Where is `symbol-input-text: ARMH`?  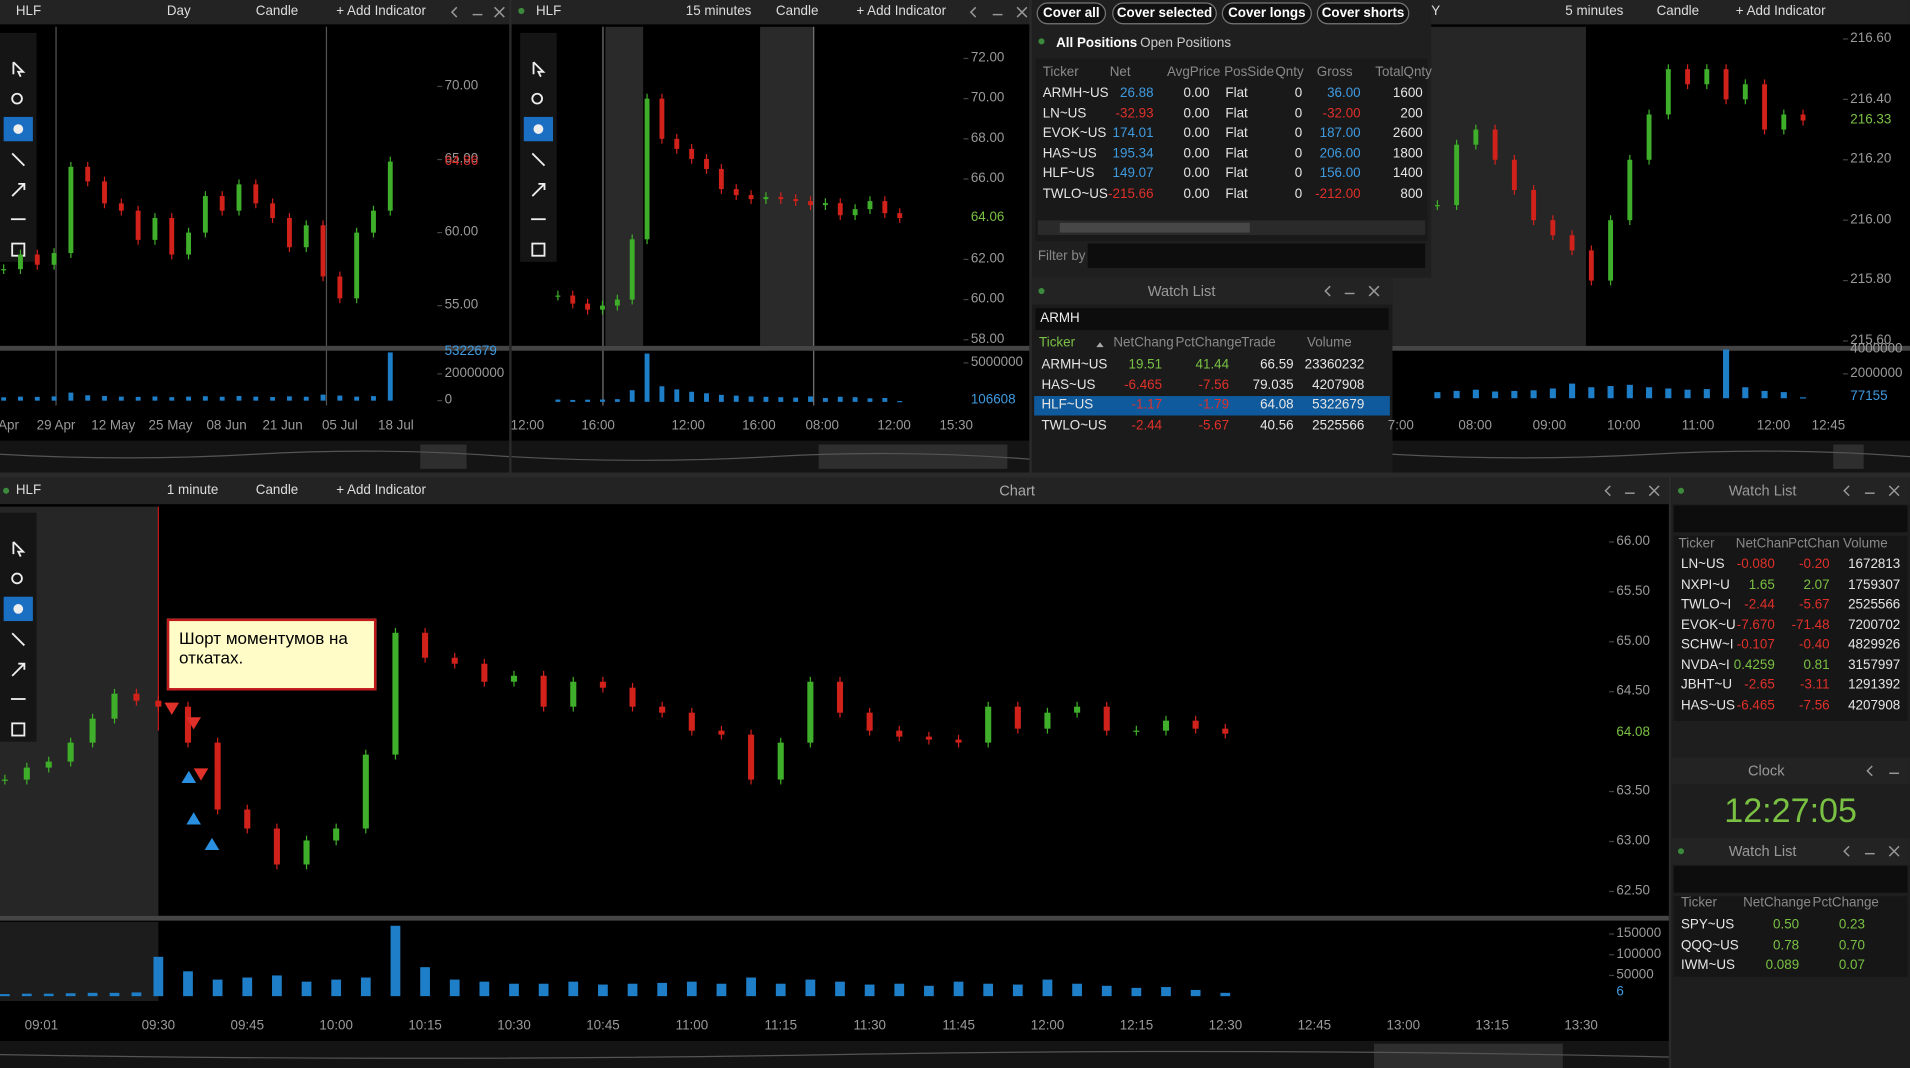 symbol-input-text: ARMH is located at coordinates (1060, 318).